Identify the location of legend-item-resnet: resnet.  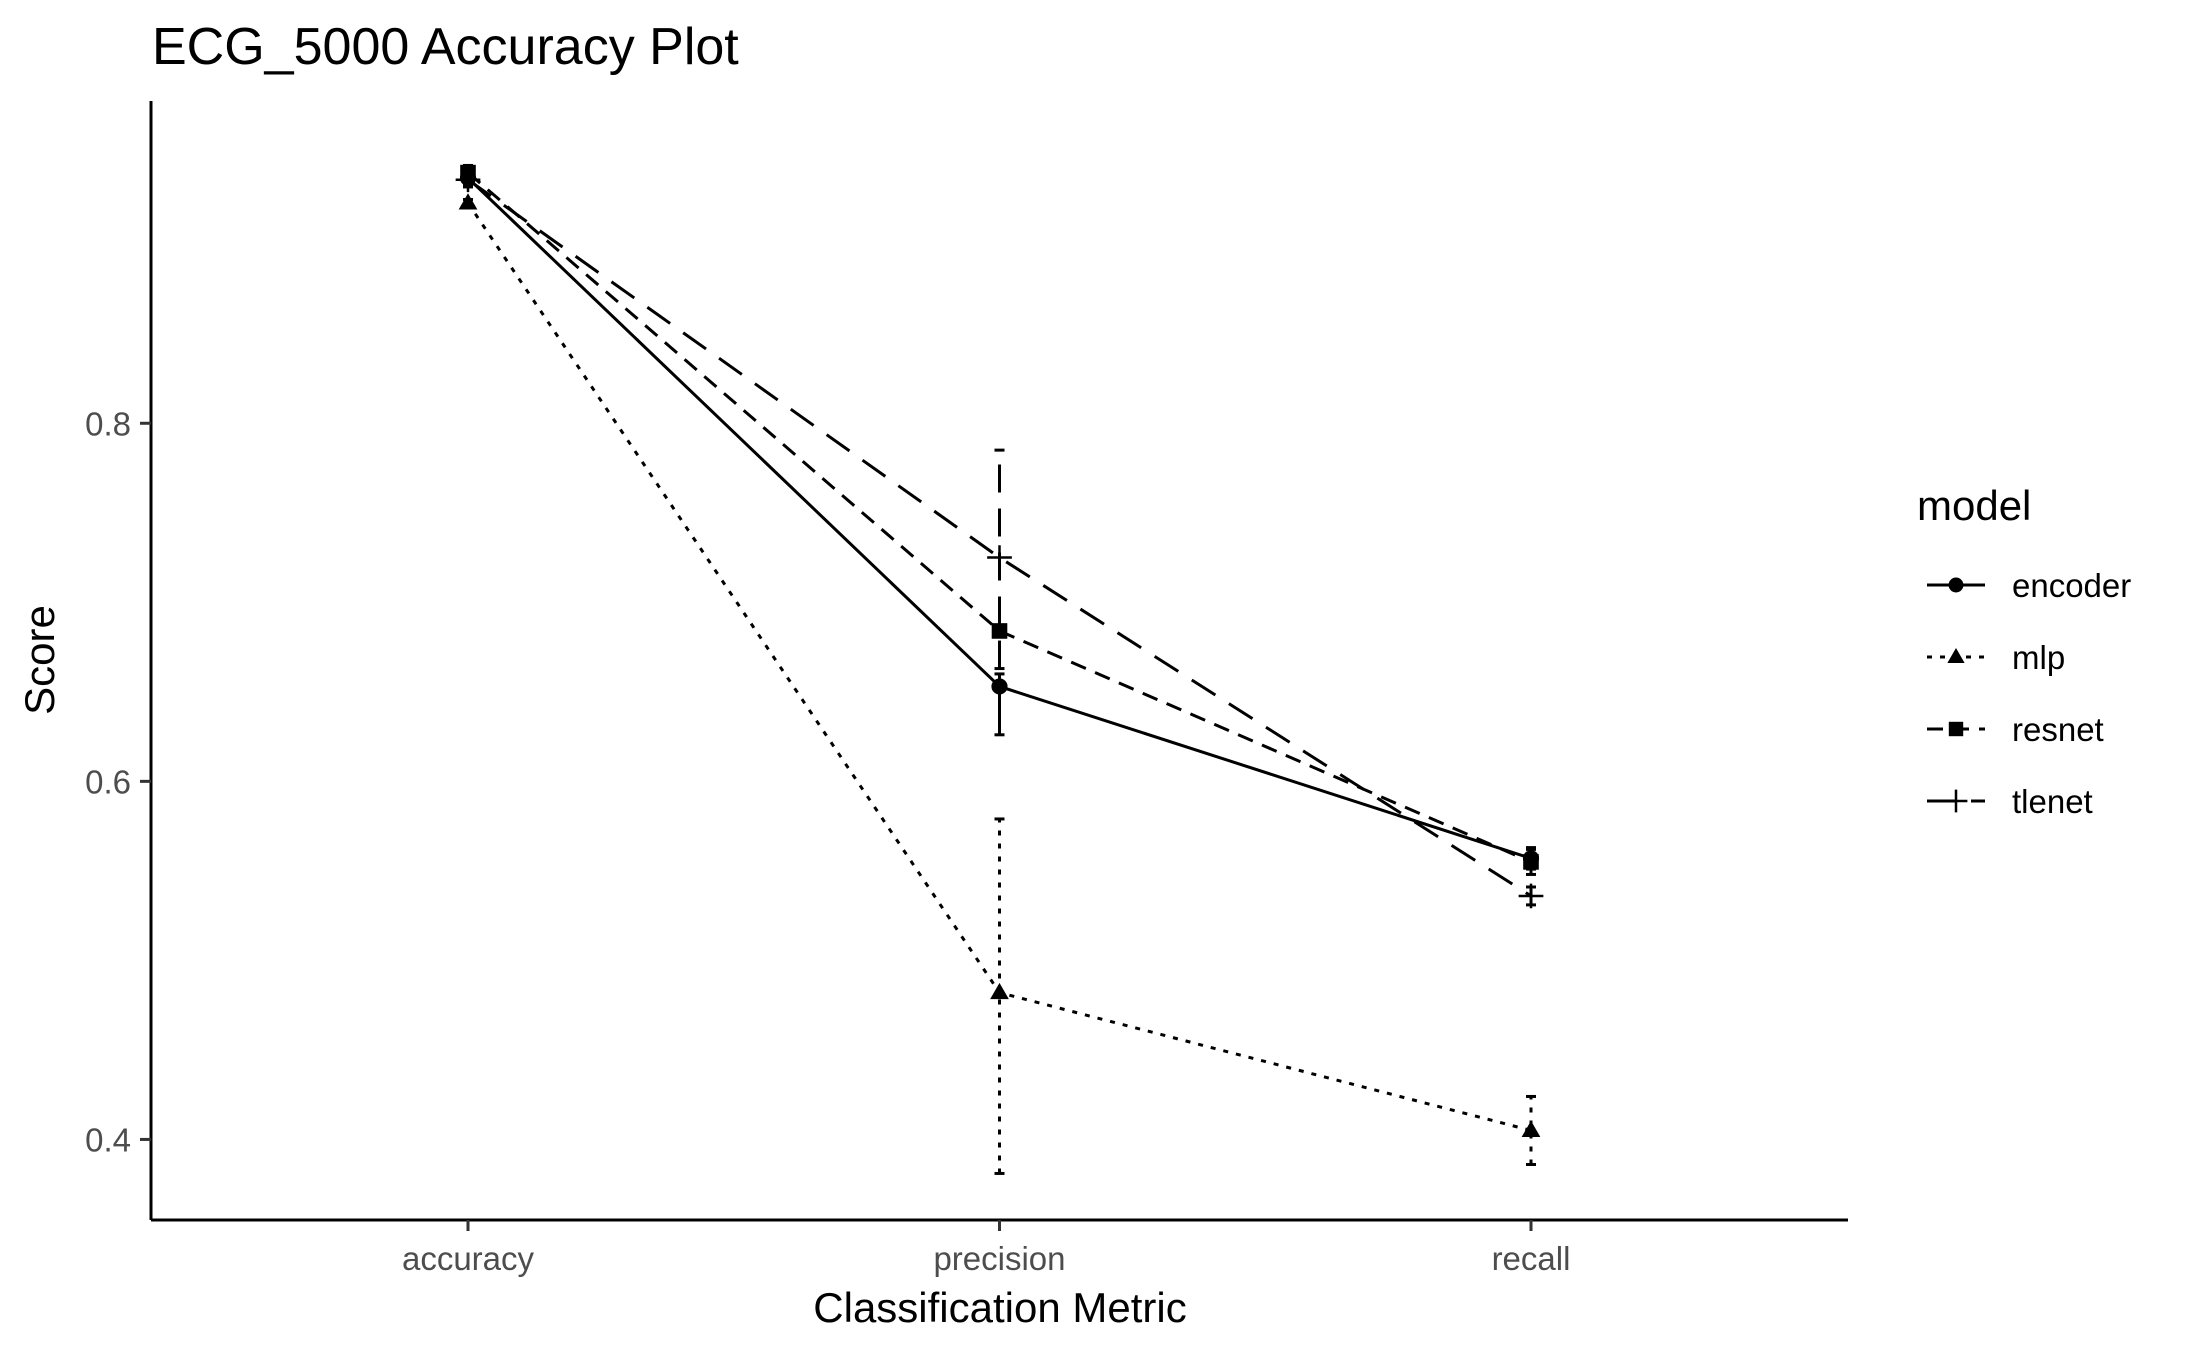
(2015, 729).